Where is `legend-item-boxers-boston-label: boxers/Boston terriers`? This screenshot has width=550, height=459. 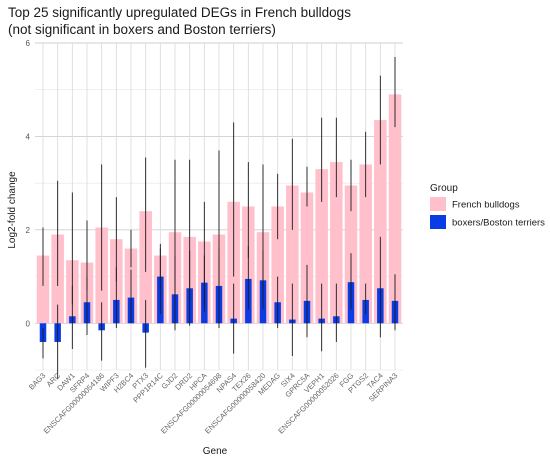 legend-item-boxers-boston-label: boxers/Boston terriers is located at coordinates (498, 223).